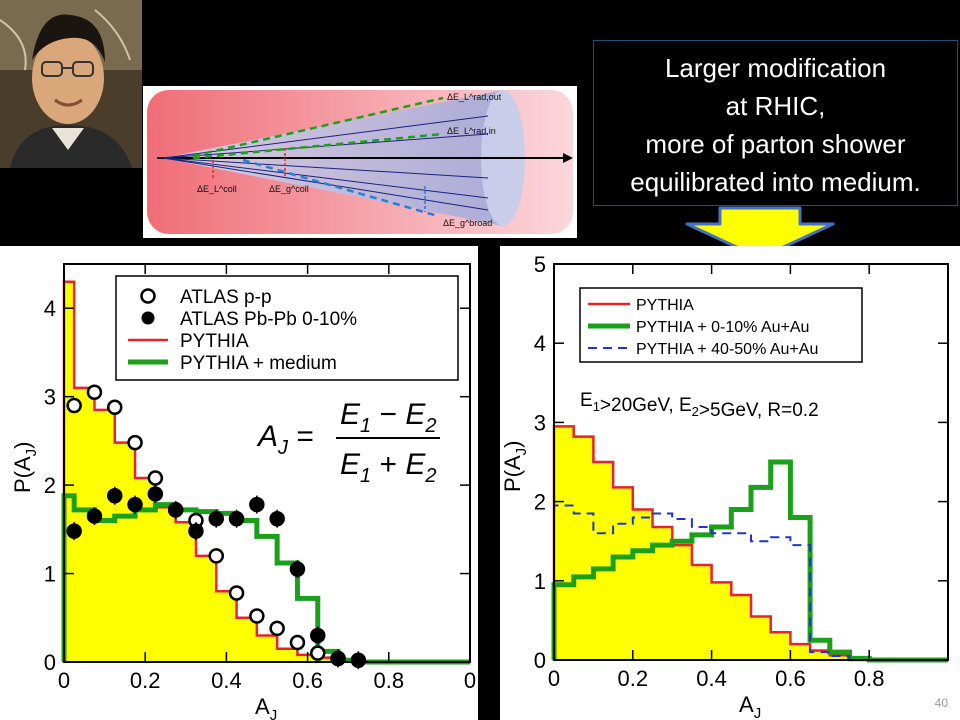 The height and width of the screenshot is (720, 960). I want to click on formula-numerator: E1 − E2, so click(388, 417).